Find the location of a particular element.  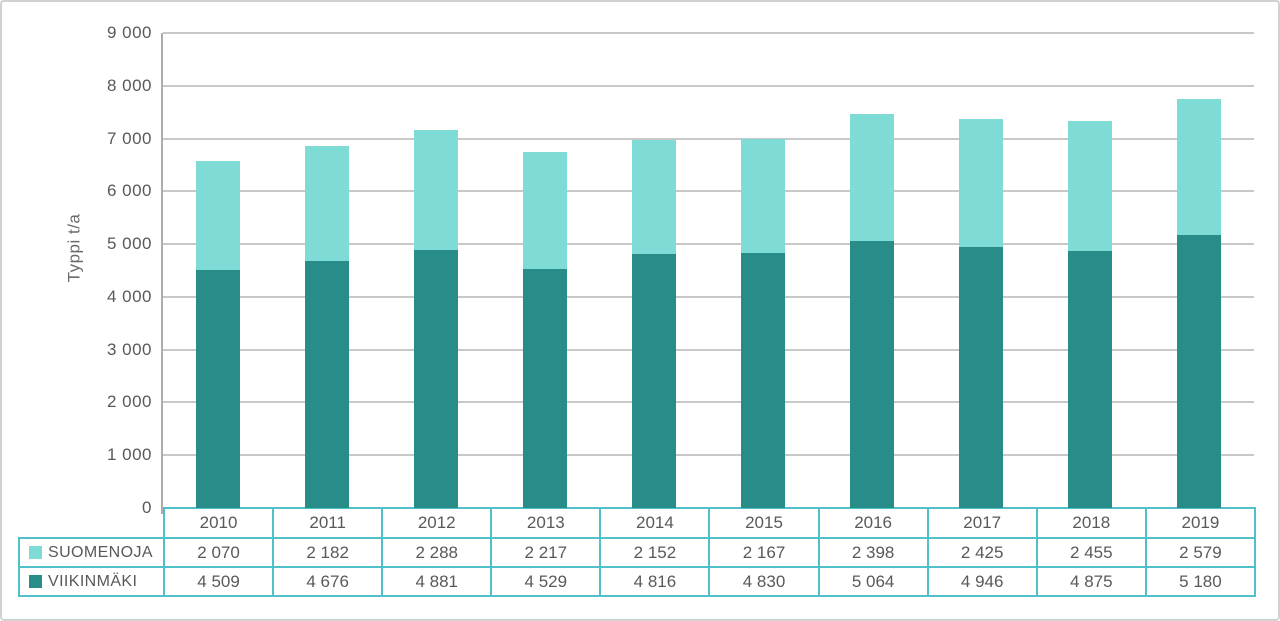

year-header-cell: 2011 is located at coordinates (328, 523).